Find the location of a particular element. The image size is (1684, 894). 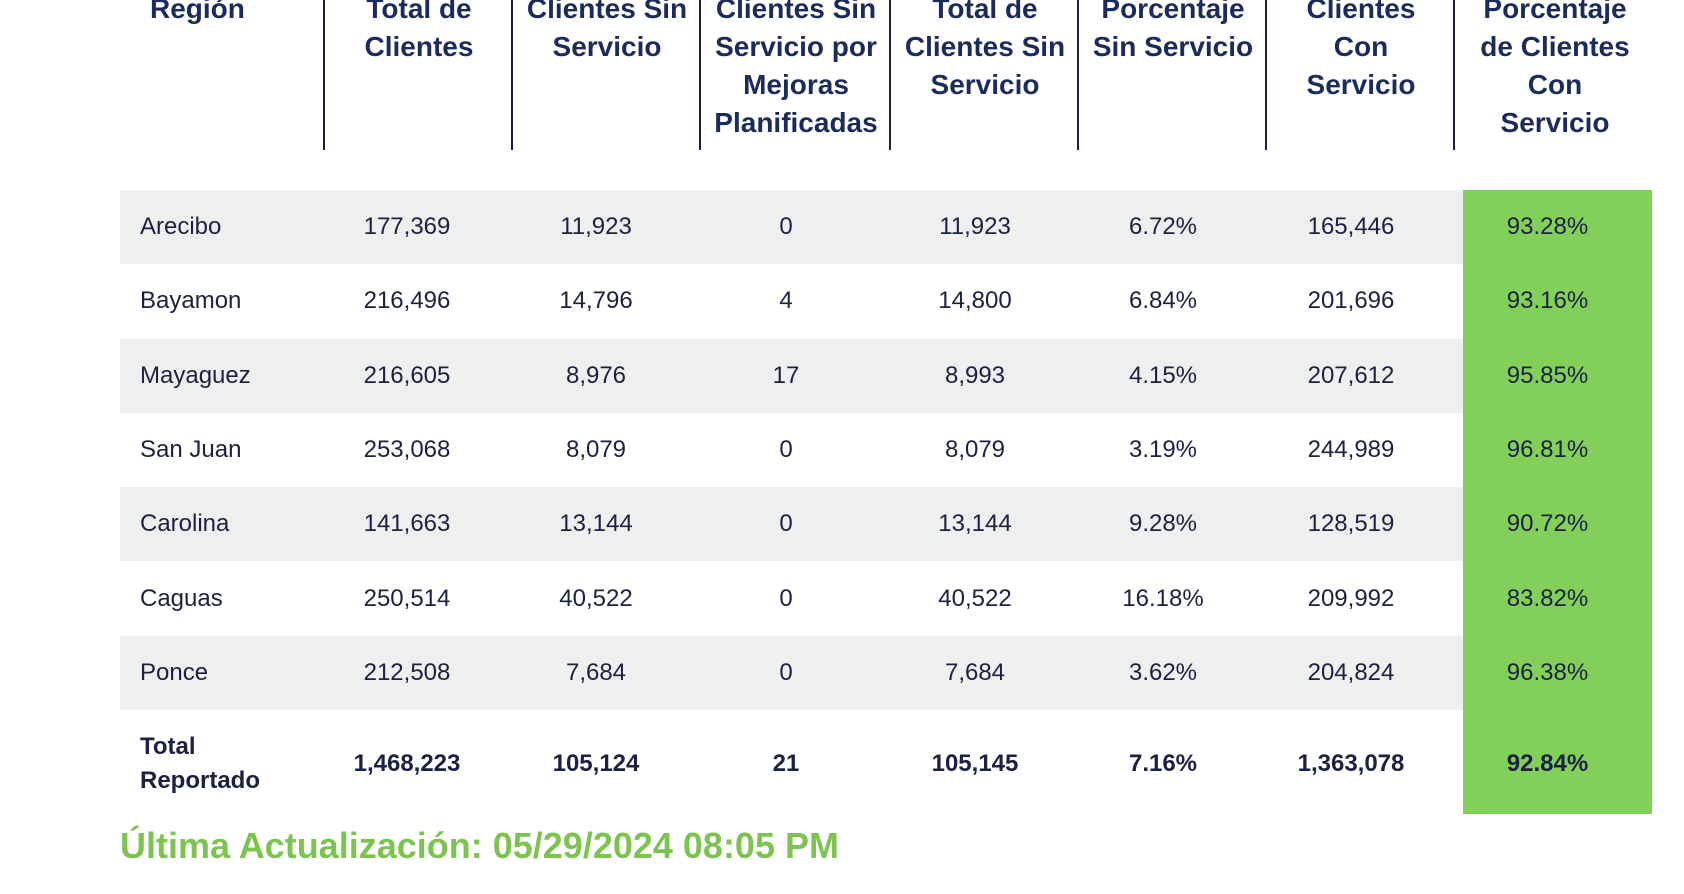

cell-region: San Juan is located at coordinates (191, 450).